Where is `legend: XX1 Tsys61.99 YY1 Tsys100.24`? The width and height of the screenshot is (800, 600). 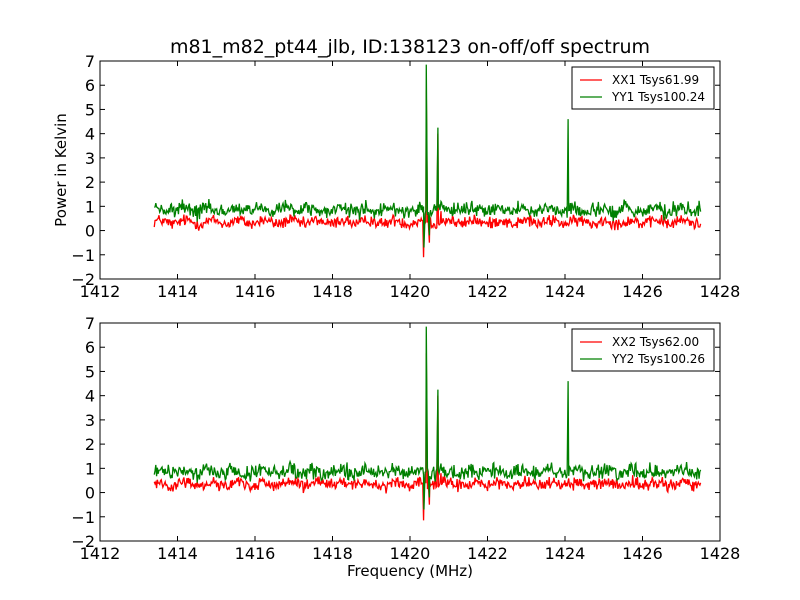 legend: XX1 Tsys61.99 YY1 Tsys100.24 is located at coordinates (643, 88).